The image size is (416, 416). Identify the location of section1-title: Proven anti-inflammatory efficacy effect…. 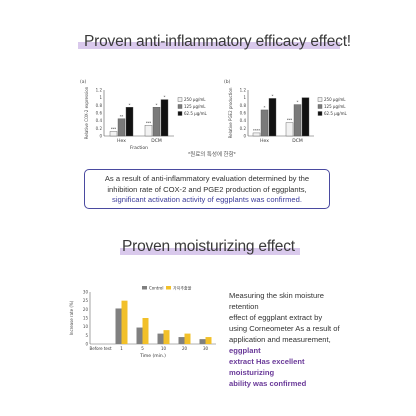
(217, 41).